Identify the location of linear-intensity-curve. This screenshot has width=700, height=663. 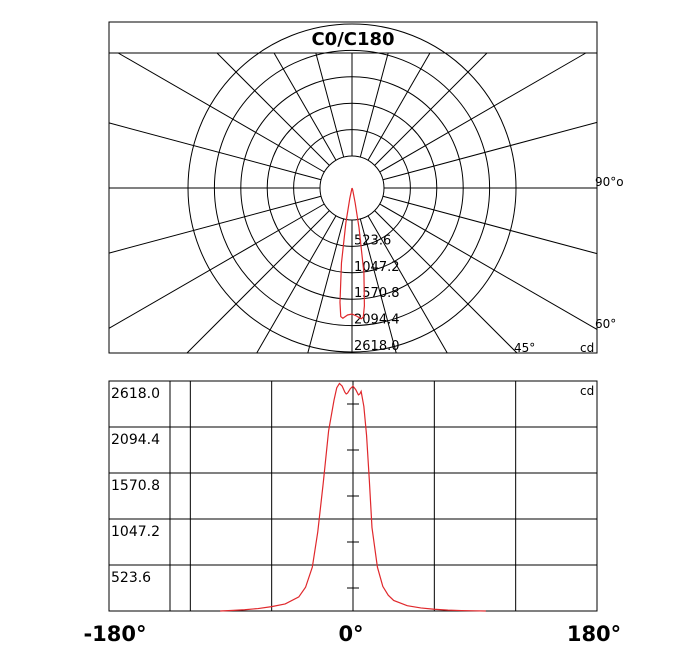
(353, 497).